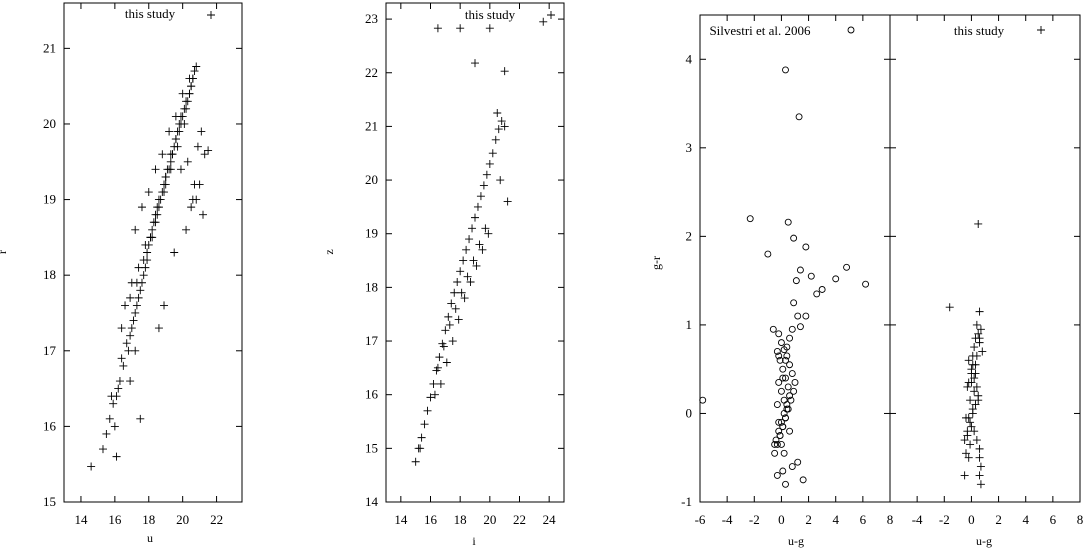 Image resolution: width=1084 pixels, height=553 pixels. Describe the element at coordinates (431, 519) in the screenshot. I see `panel-2-xtick-label: 16` at that location.